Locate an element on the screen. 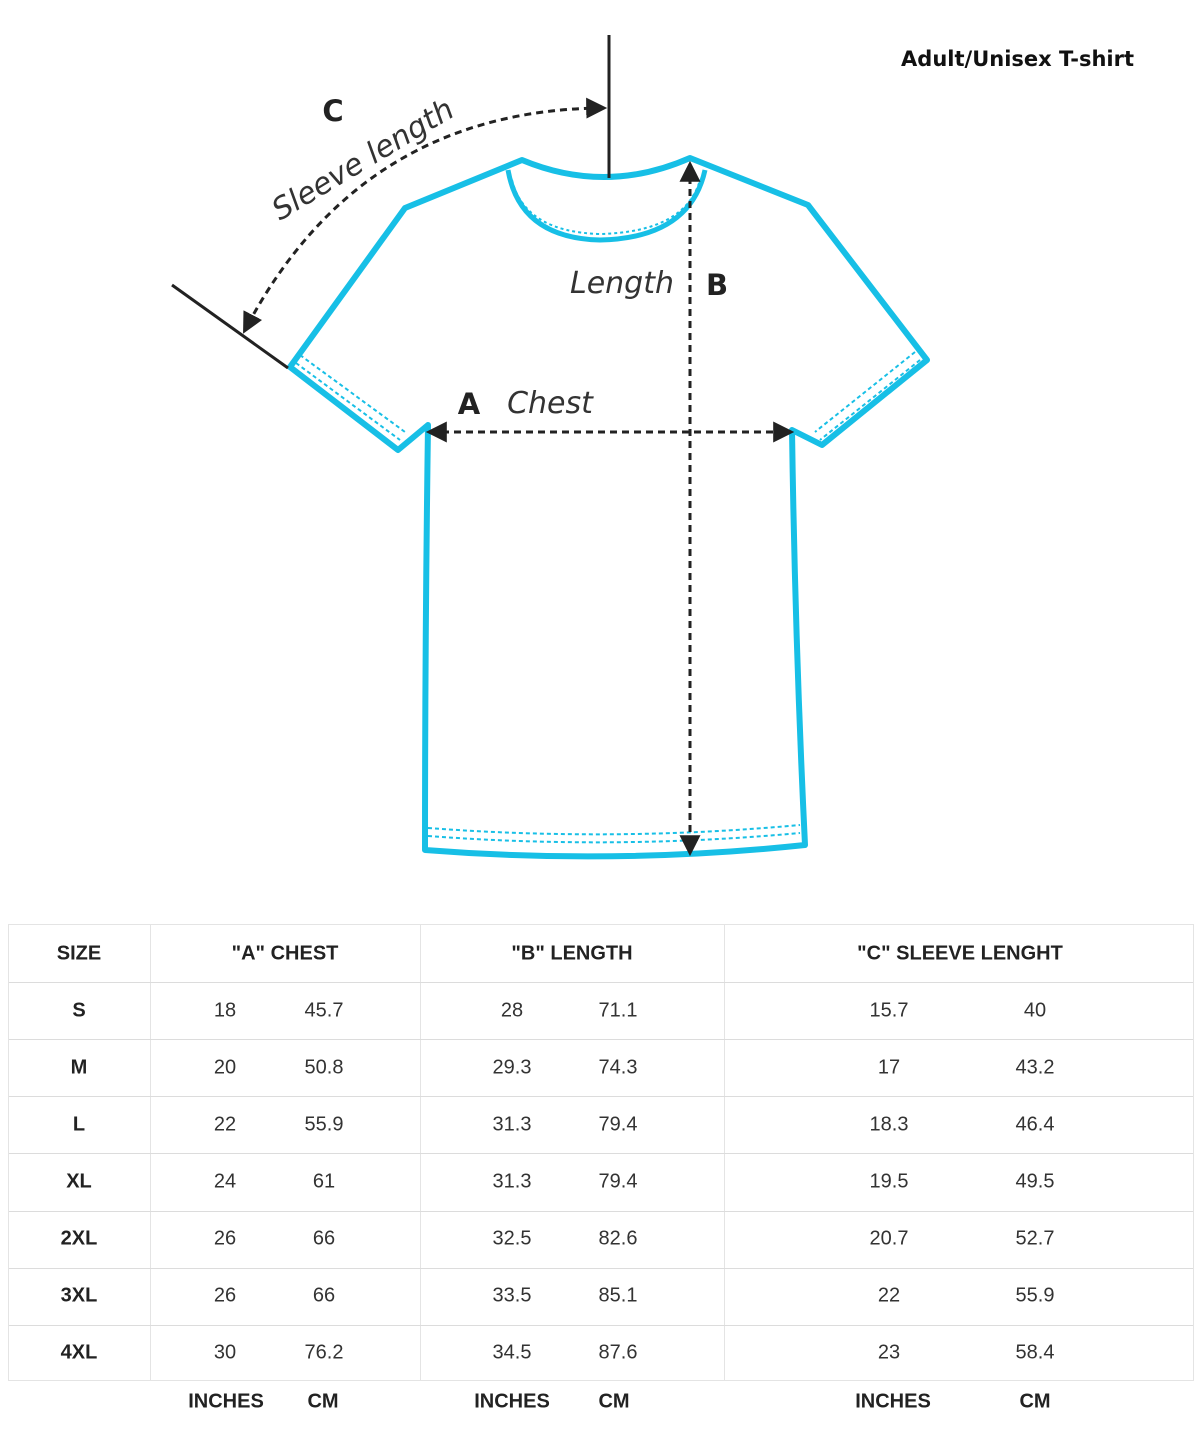 The image size is (1200, 1445). value-cell: 32.5 is located at coordinates (512, 1238).